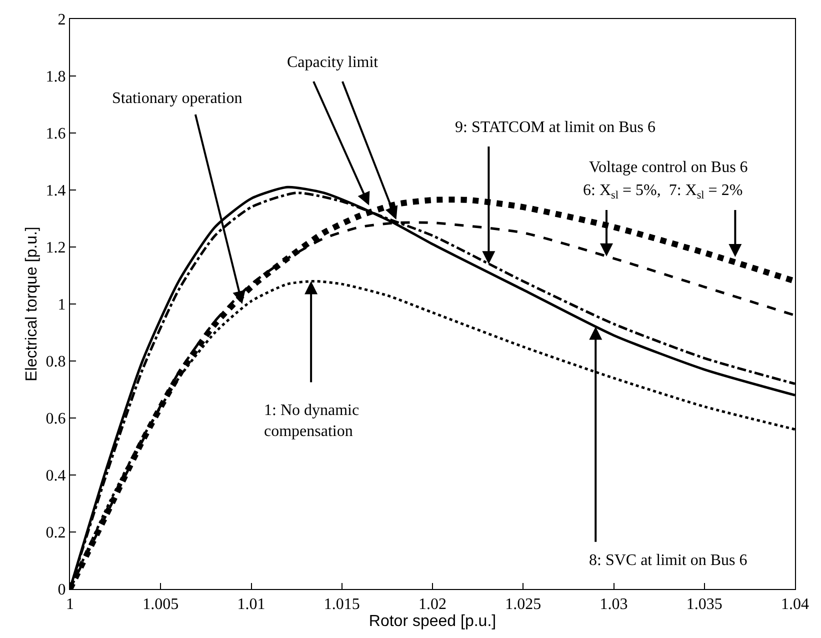 This screenshot has height=638, width=821. Describe the element at coordinates (704, 605) in the screenshot. I see `x-tick-label: 1.035` at that location.